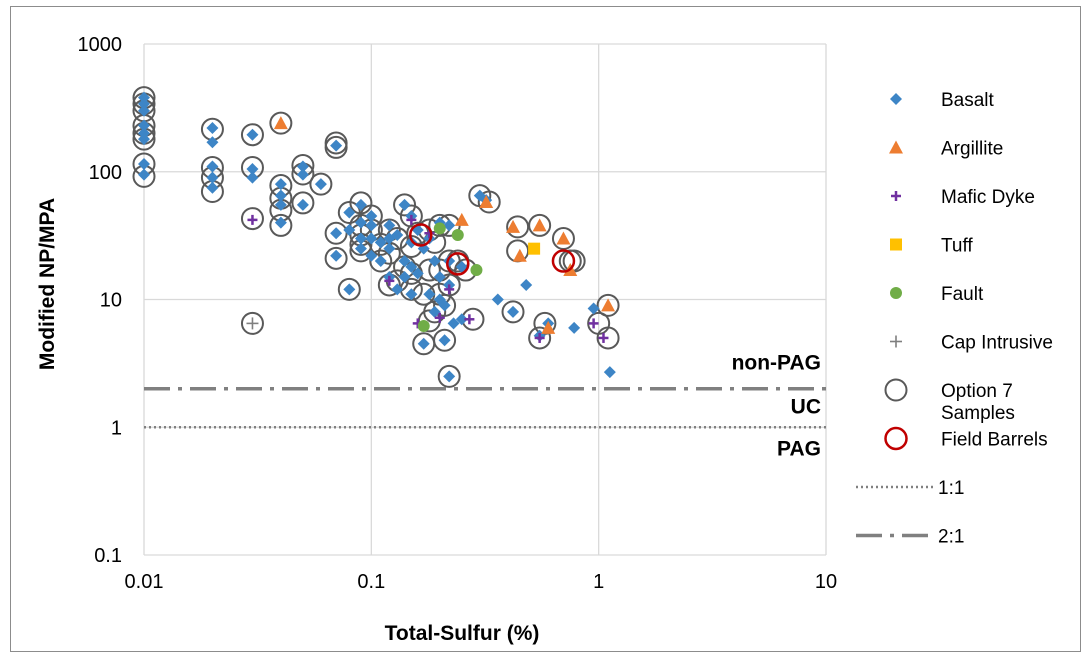  I want to click on legend-label: 2:1, so click(951, 537).